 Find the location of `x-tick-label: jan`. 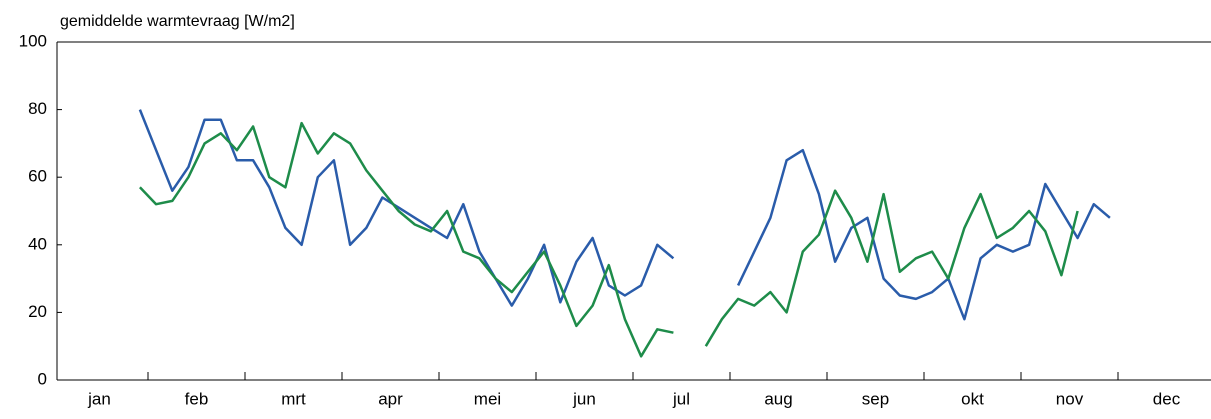

x-tick-label: jan is located at coordinates (99, 398).